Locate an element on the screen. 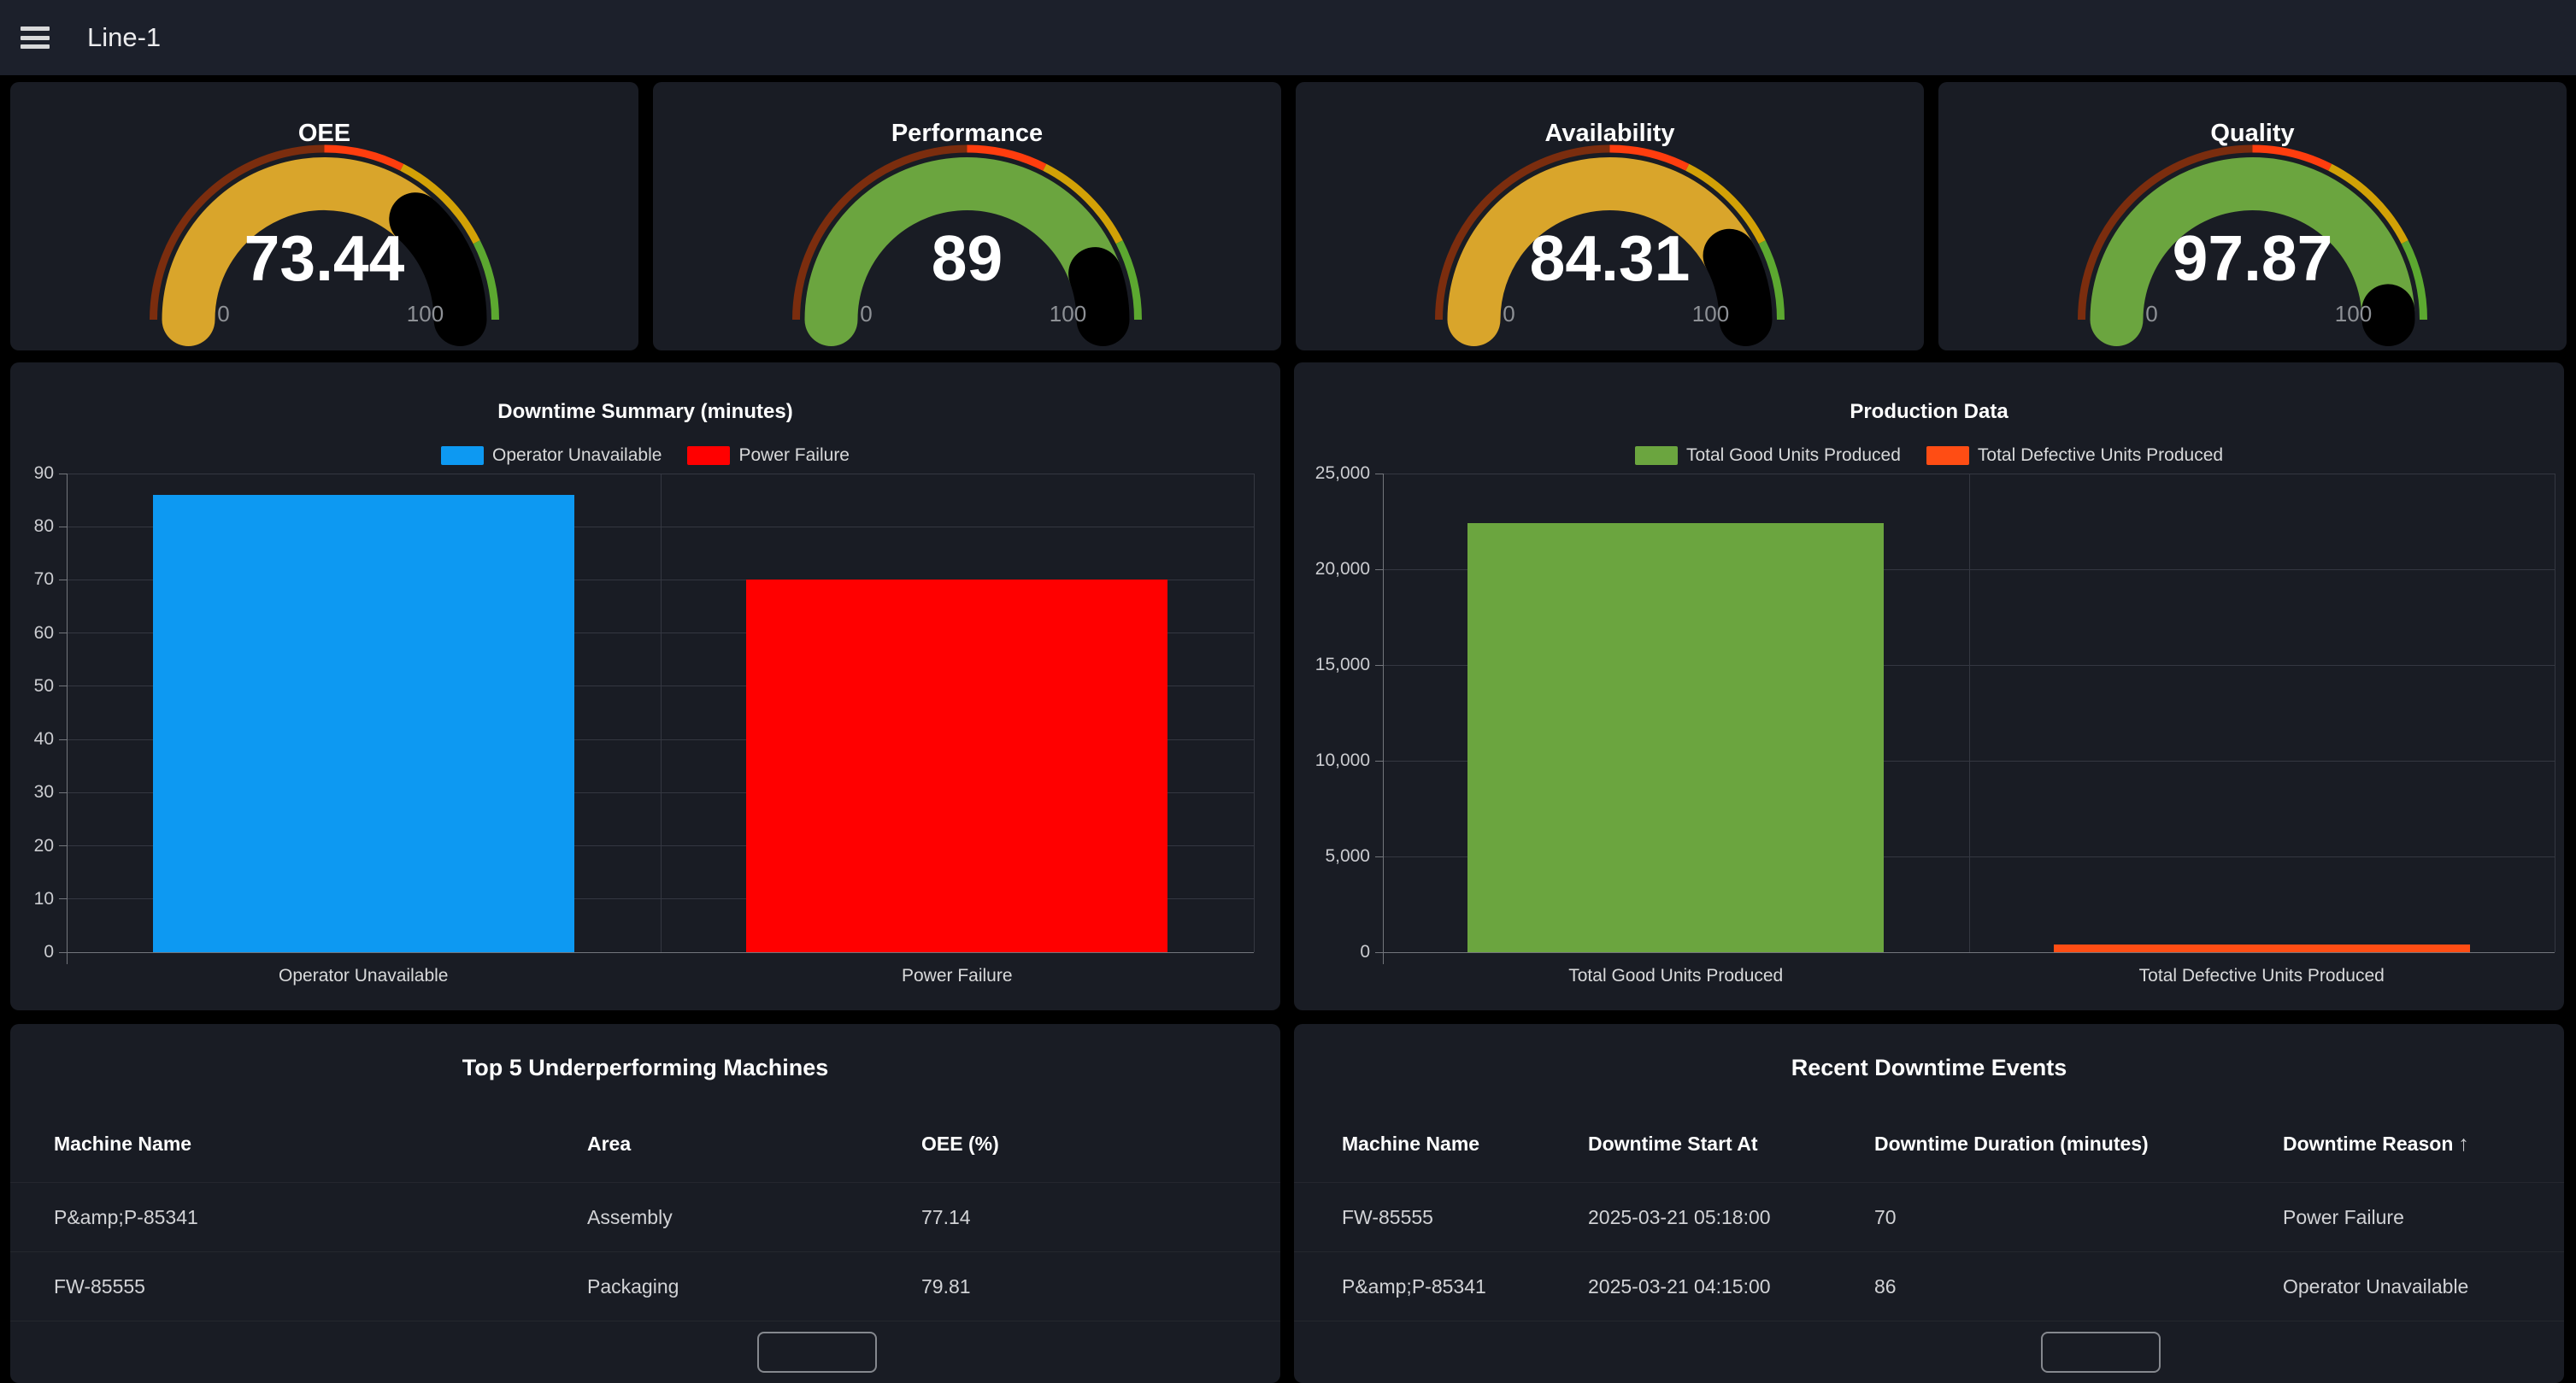  table-row: FW-85555 Packaging 79.81 is located at coordinates (645, 1286).